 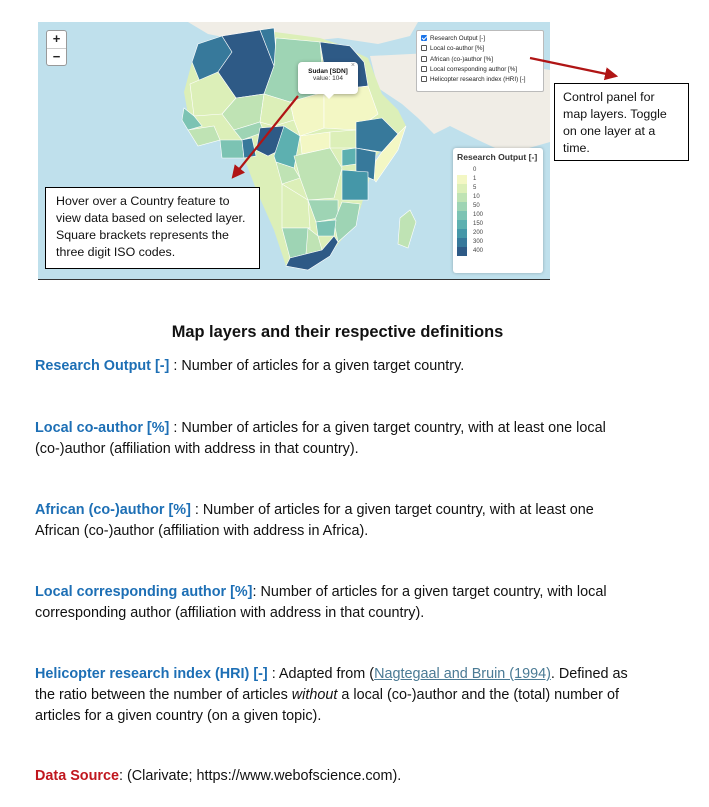 I want to click on layer-option-research-output: Research Output [-], so click(x=480, y=39).